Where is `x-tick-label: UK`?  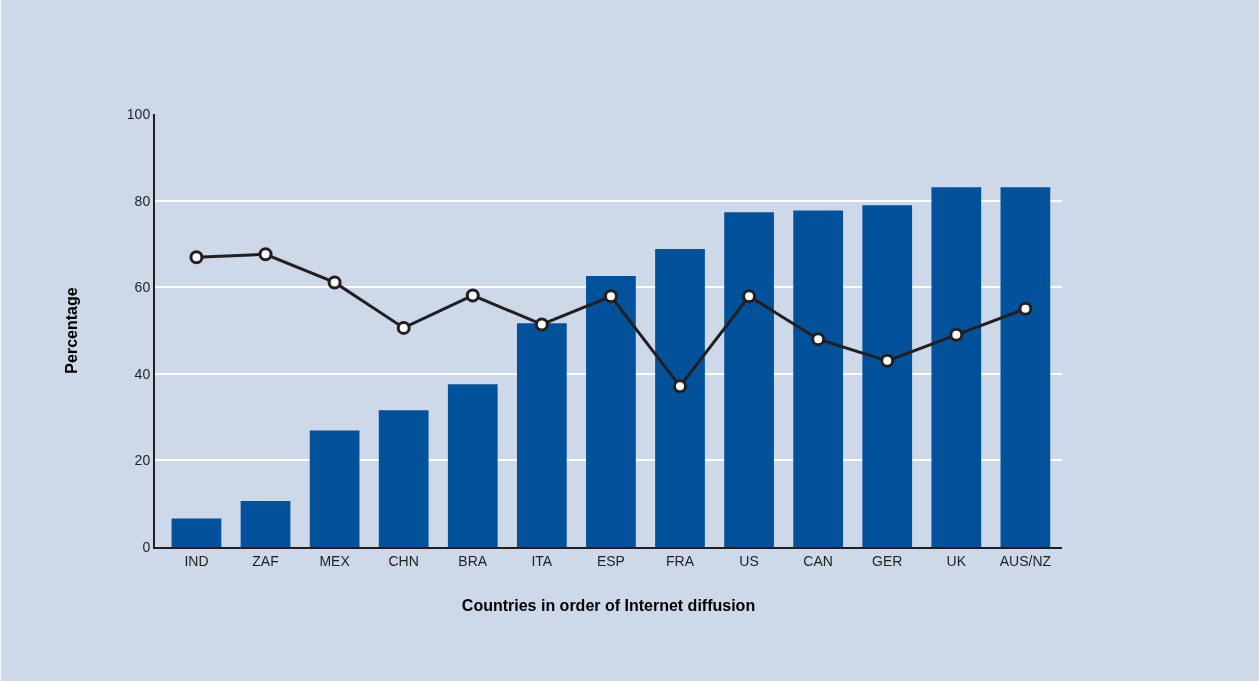
x-tick-label: UK is located at coordinates (956, 560).